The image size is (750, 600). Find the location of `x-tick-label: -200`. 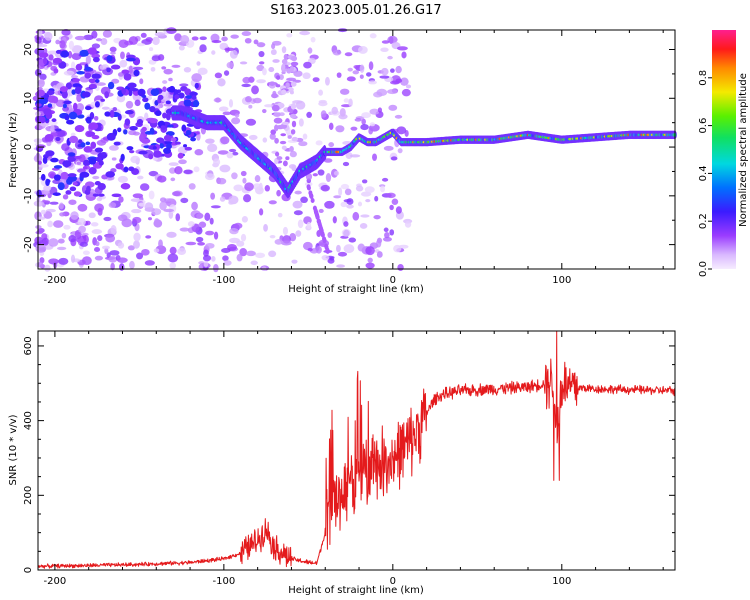

x-tick-label: -200 is located at coordinates (55, 581).